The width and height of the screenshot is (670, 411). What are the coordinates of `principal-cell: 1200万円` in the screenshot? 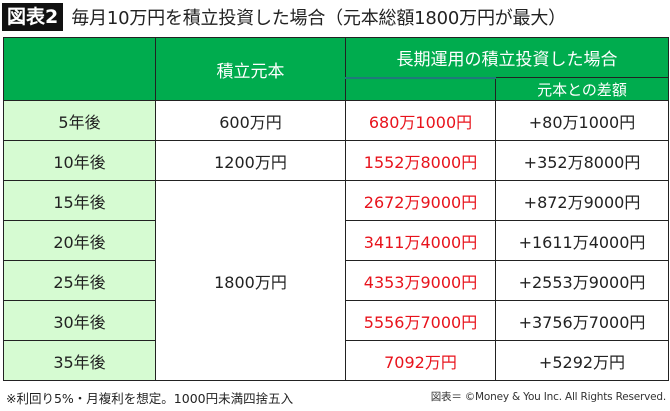 It's located at (250, 160).